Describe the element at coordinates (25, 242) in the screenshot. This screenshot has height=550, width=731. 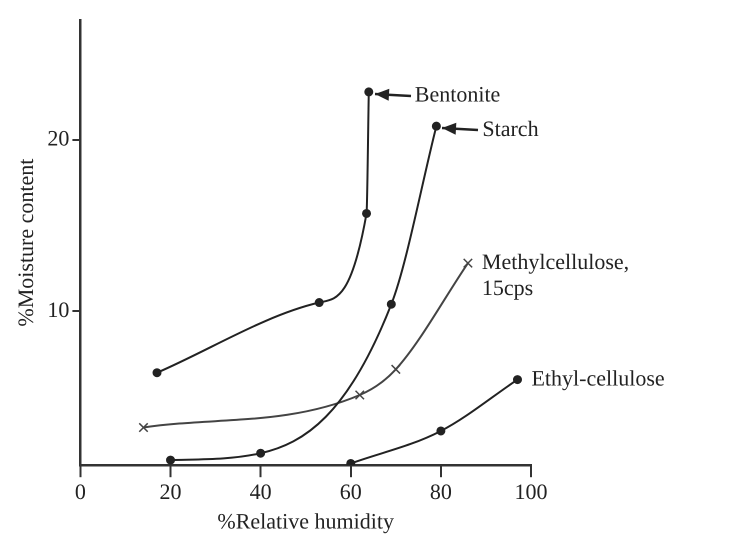
I see `y-axis-title: %Moisture content` at that location.